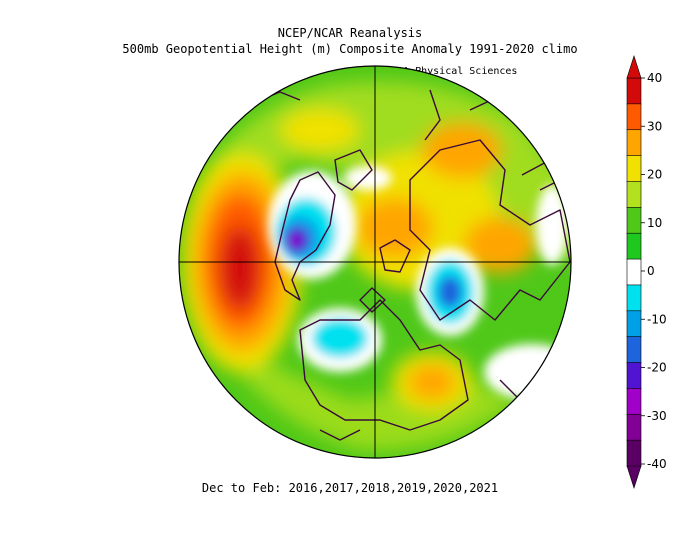 The height and width of the screenshot is (542, 700). I want to click on title-line1: NCEP/NCAR Reanalysis, so click(350, 33).